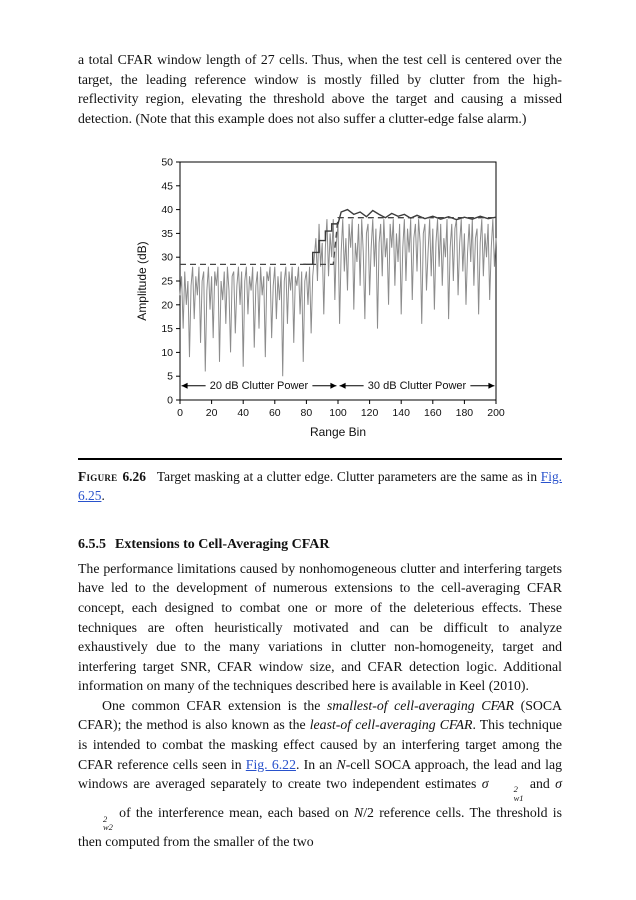  I want to click on y-axis-label: Amplitude (dB), so click(142, 281).